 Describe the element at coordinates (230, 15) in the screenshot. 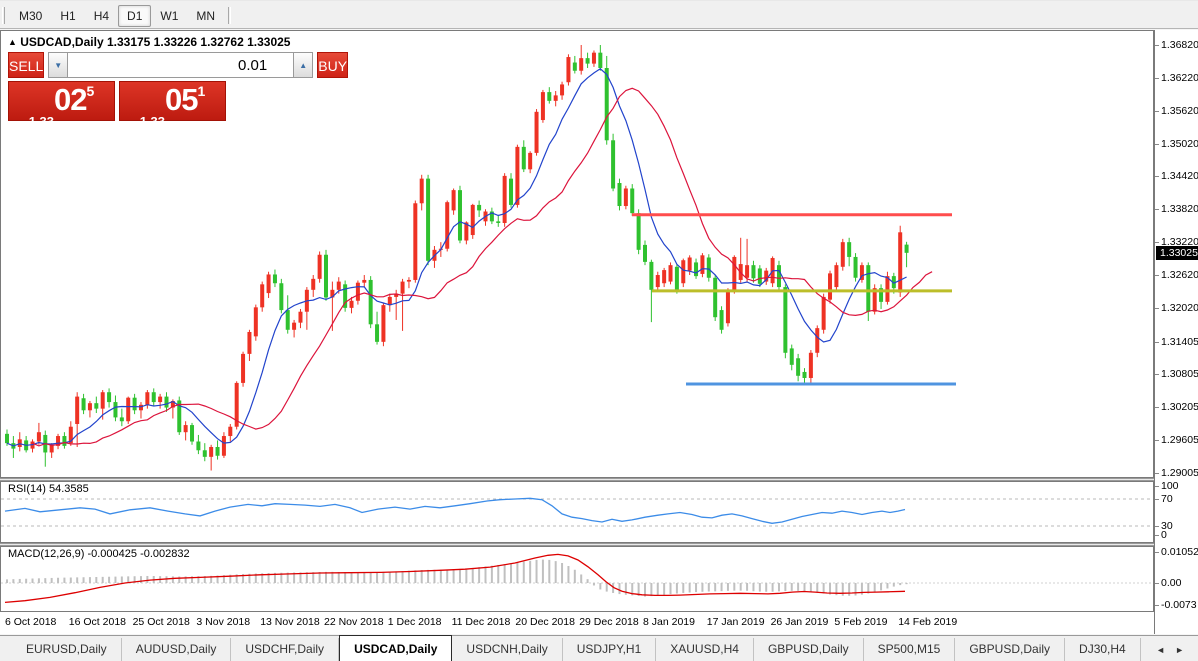

I see `toolbar-separator` at that location.